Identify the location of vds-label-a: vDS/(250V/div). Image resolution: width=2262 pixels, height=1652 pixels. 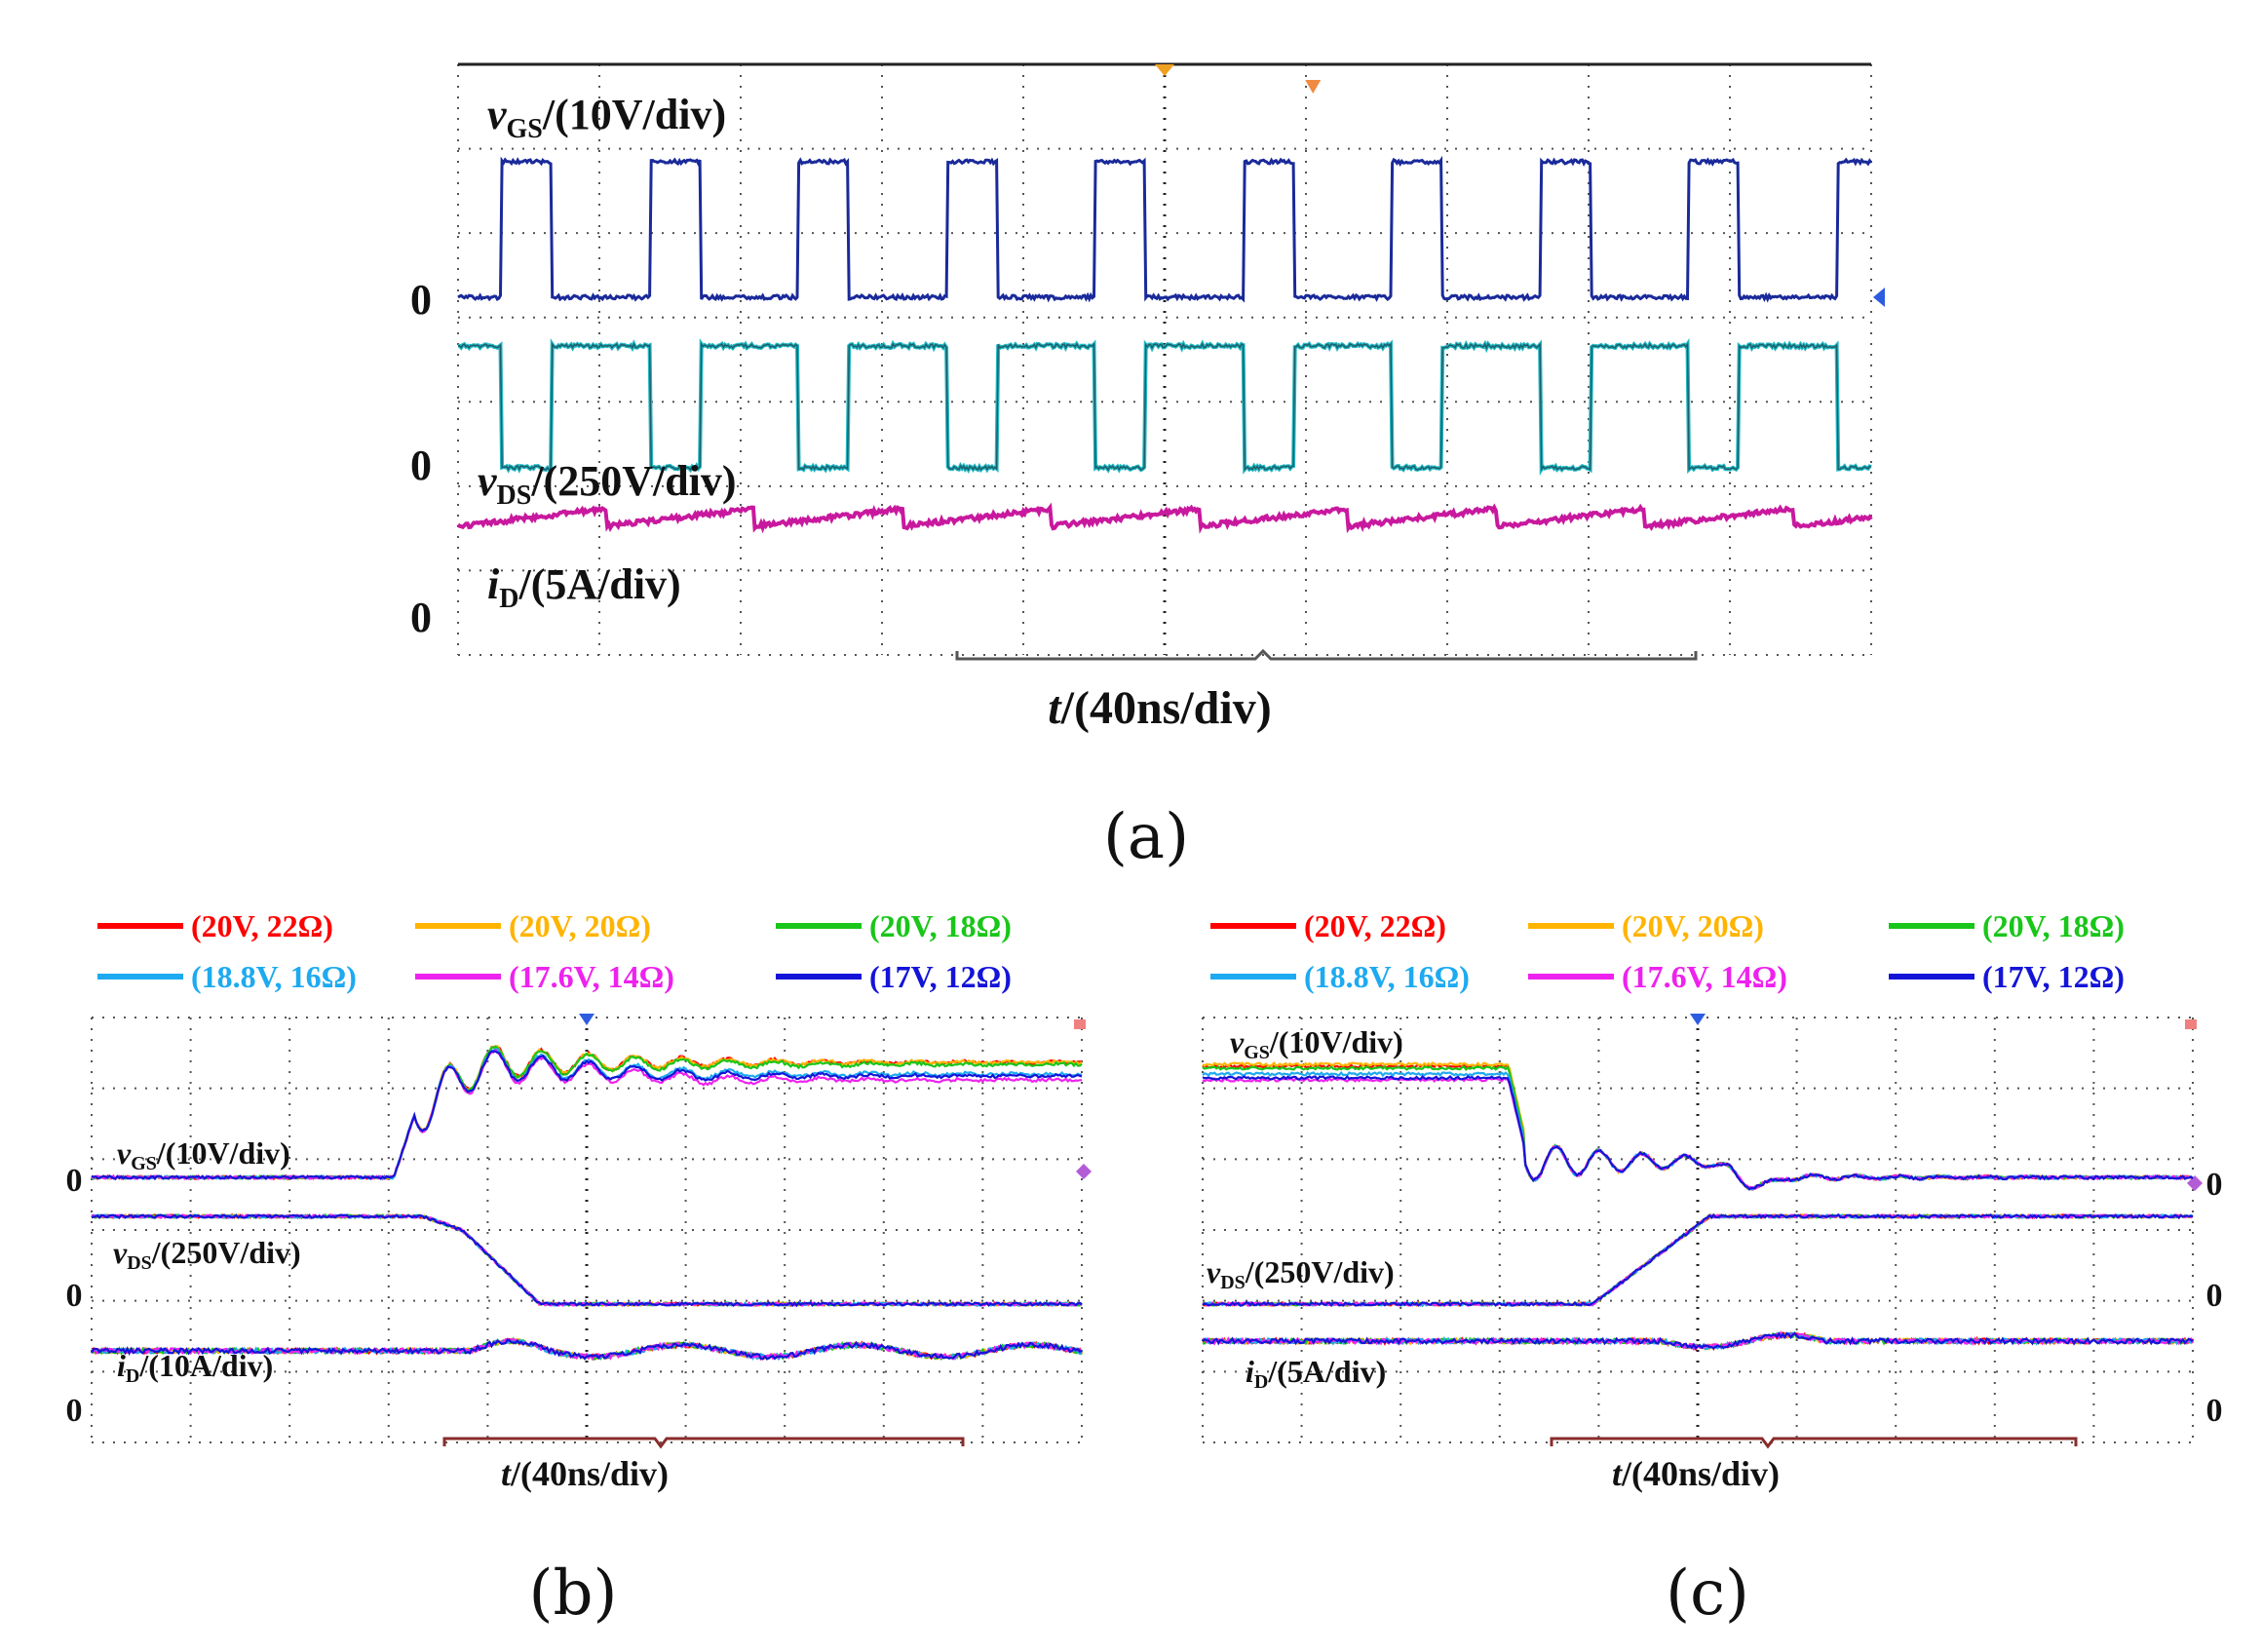
(607, 484).